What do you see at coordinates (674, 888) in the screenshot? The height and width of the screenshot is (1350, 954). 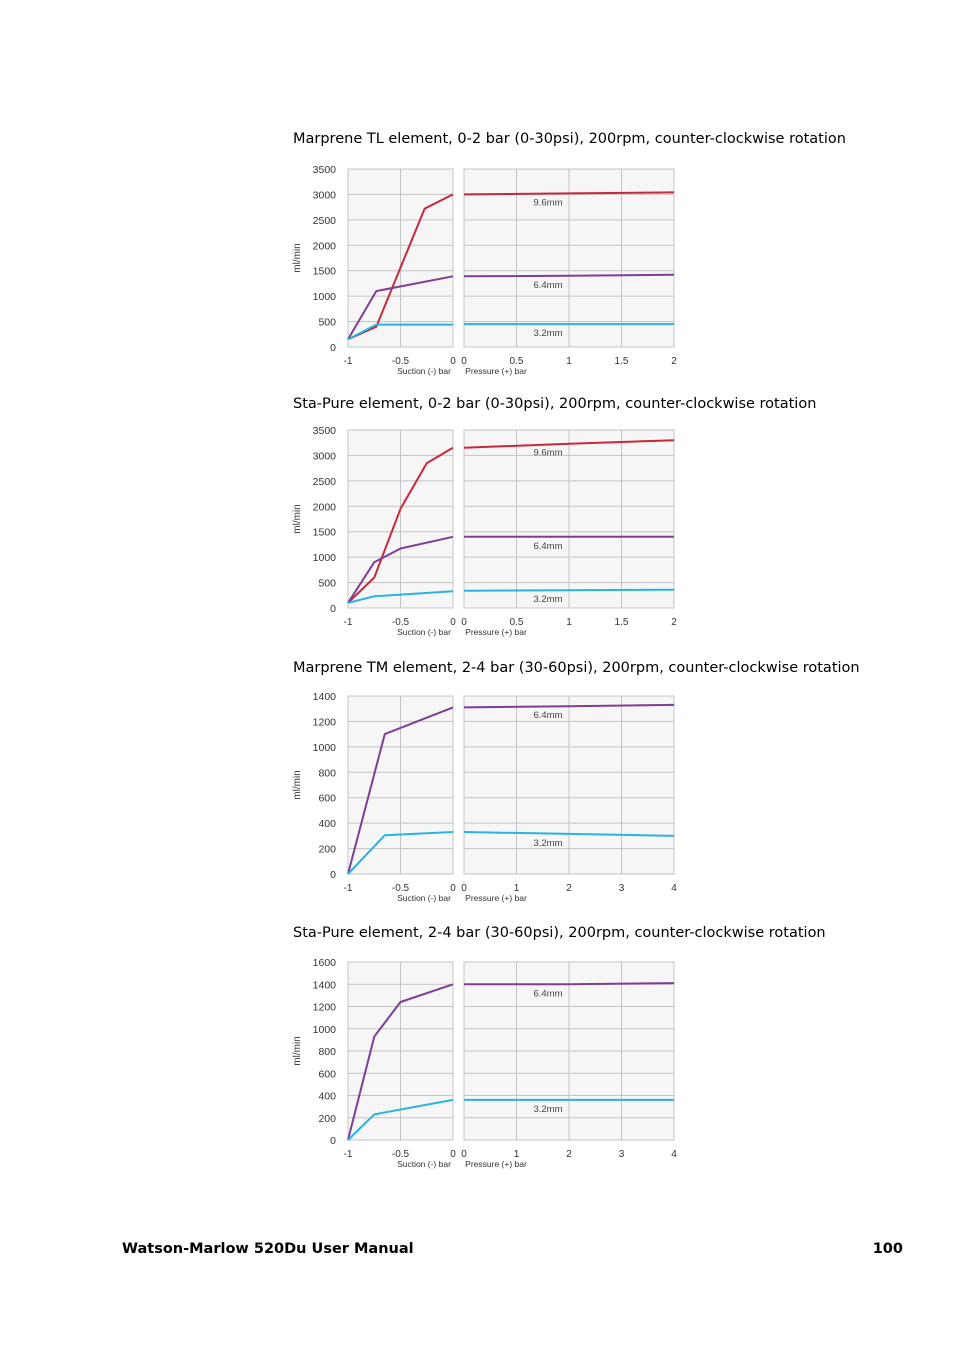 I see `right-x-tick-label: 4` at bounding box center [674, 888].